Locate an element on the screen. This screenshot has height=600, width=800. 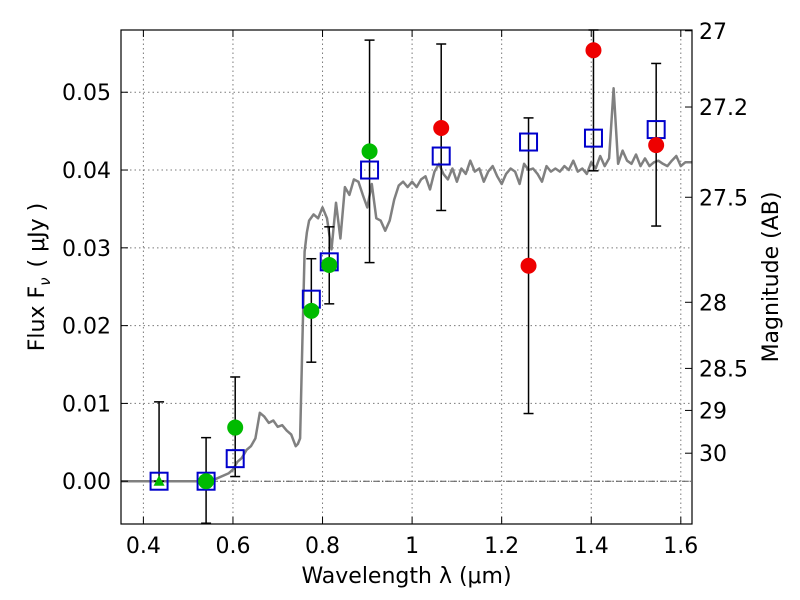
x-tick-label: 1.4 is located at coordinates (591, 546).